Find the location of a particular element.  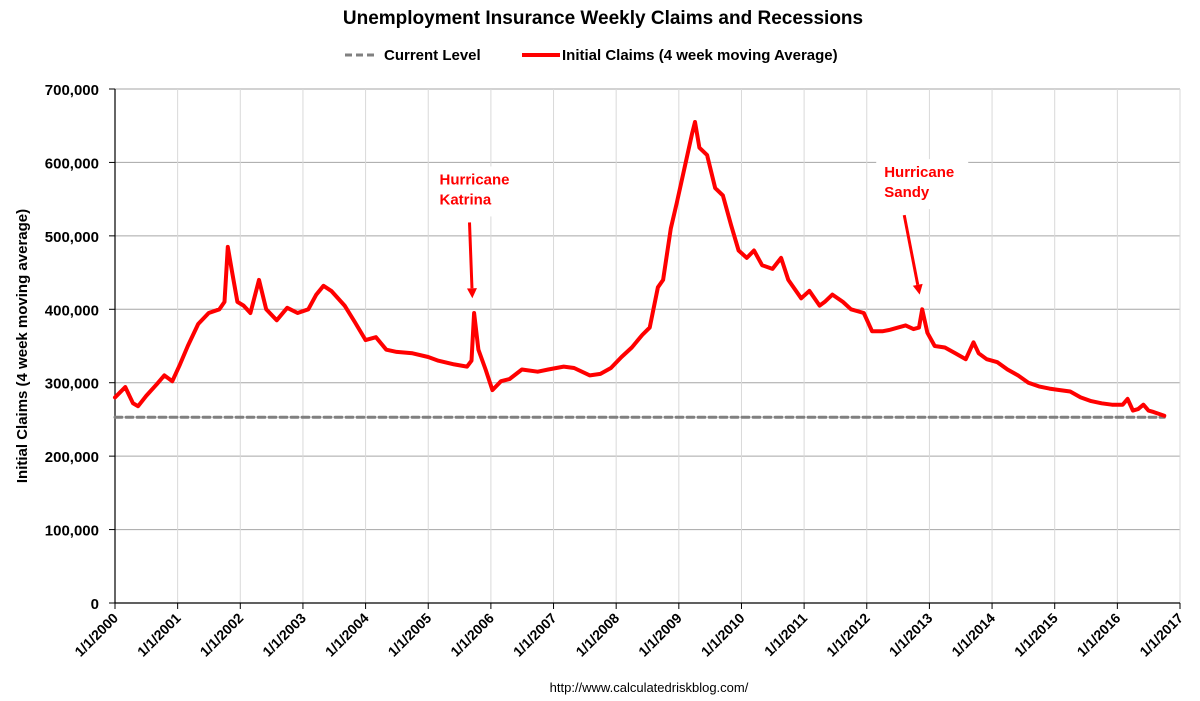

x-tick-label: 1/1/2009 is located at coordinates (660, 635).